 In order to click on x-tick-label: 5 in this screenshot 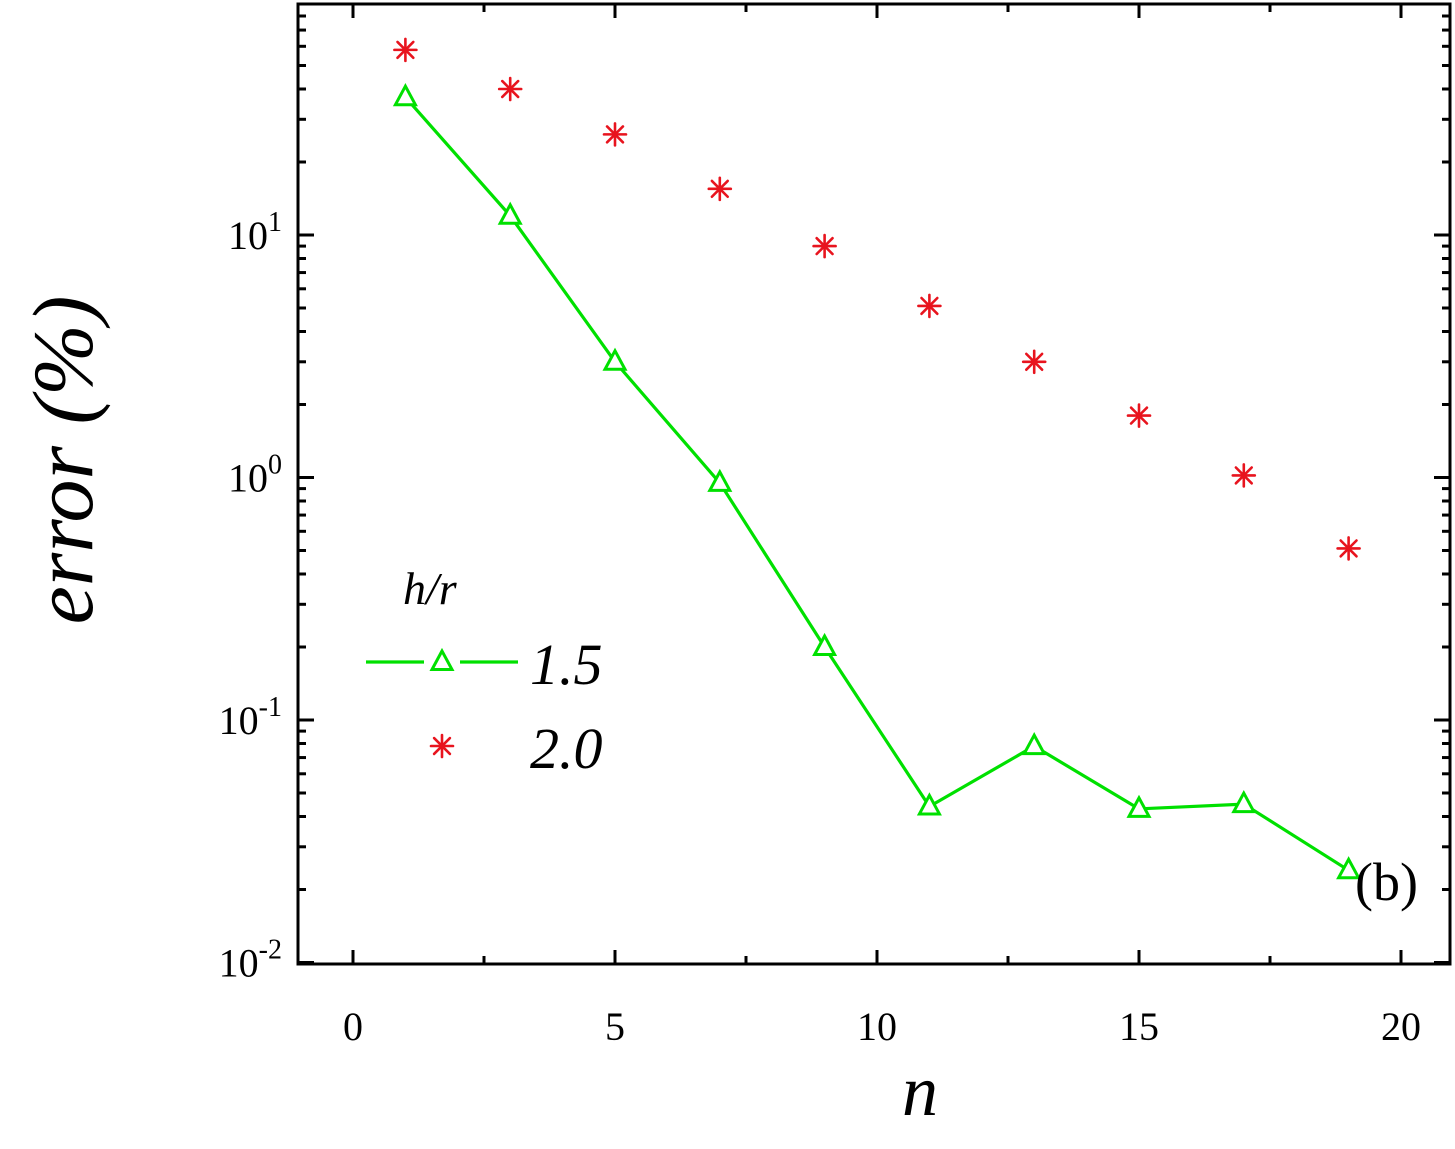, I will do `click(615, 1026)`.